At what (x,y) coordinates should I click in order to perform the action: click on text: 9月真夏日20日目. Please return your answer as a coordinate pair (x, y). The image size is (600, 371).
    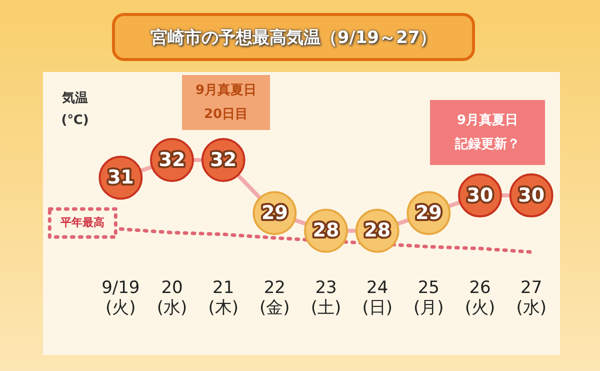
    Looking at the image, I should click on (226, 103).